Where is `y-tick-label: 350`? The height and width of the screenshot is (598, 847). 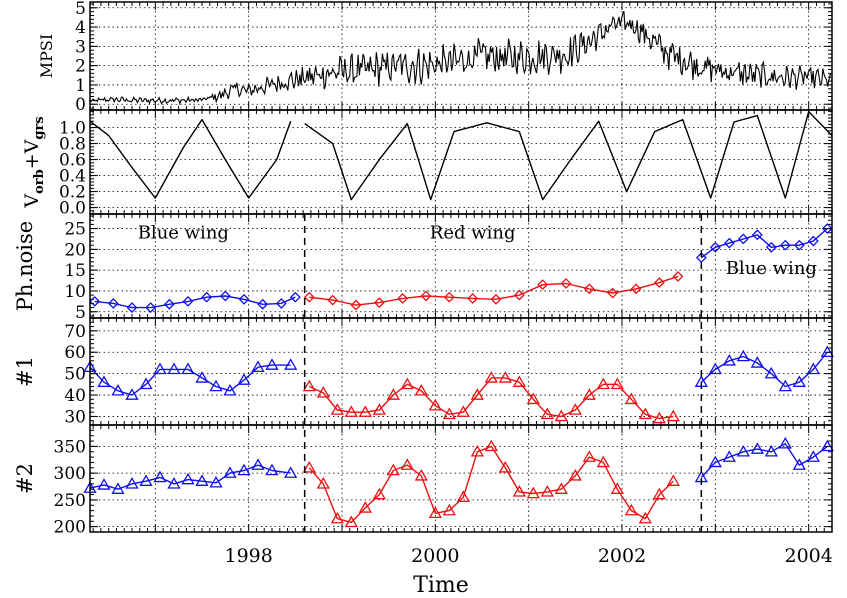
y-tick-label: 350 is located at coordinates (70, 447).